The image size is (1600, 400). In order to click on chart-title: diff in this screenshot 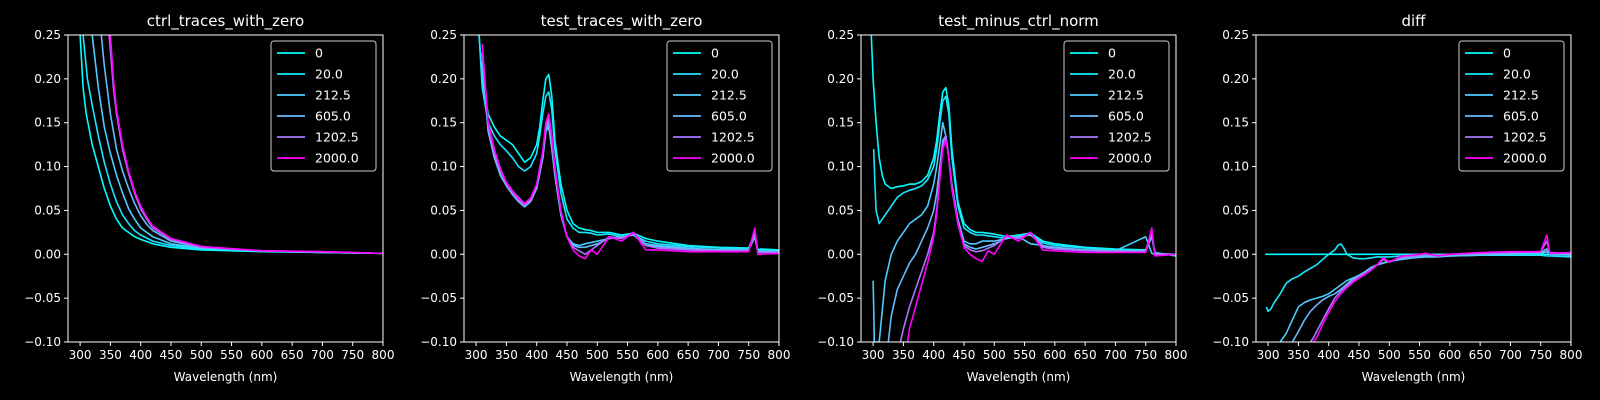, I will do `click(1413, 21)`.